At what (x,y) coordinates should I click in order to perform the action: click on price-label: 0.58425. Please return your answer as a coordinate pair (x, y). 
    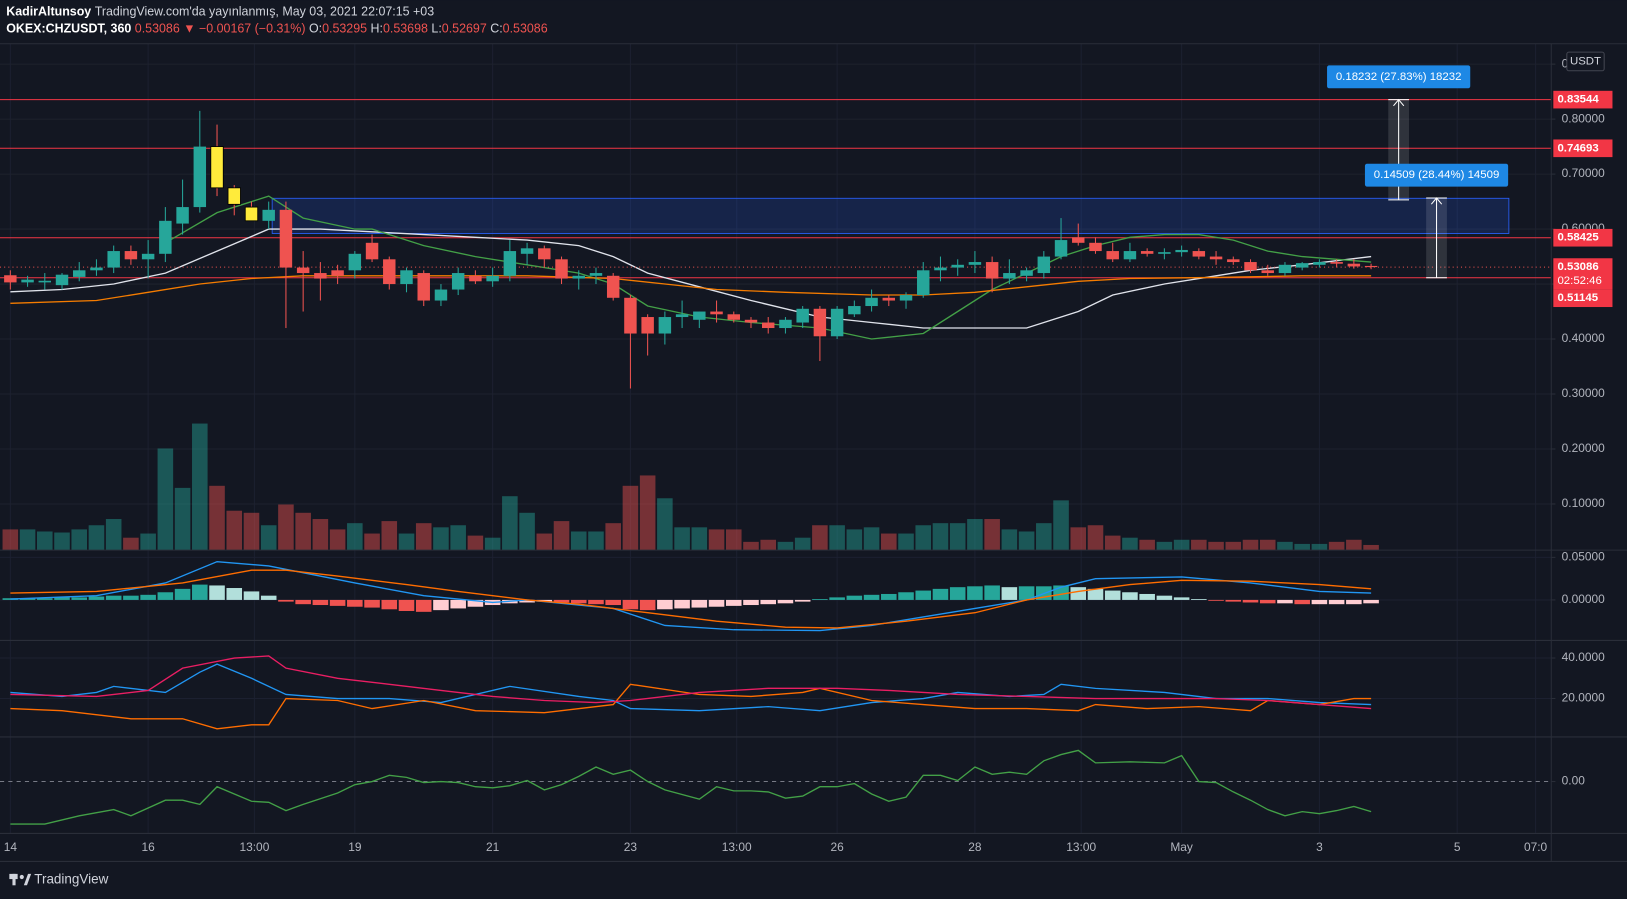
    Looking at the image, I should click on (1578, 238).